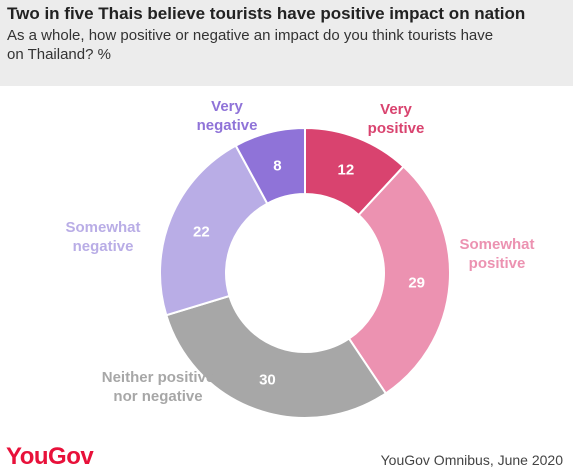 The image size is (573, 476). I want to click on donut-slice-very-negative, so click(270, 165).